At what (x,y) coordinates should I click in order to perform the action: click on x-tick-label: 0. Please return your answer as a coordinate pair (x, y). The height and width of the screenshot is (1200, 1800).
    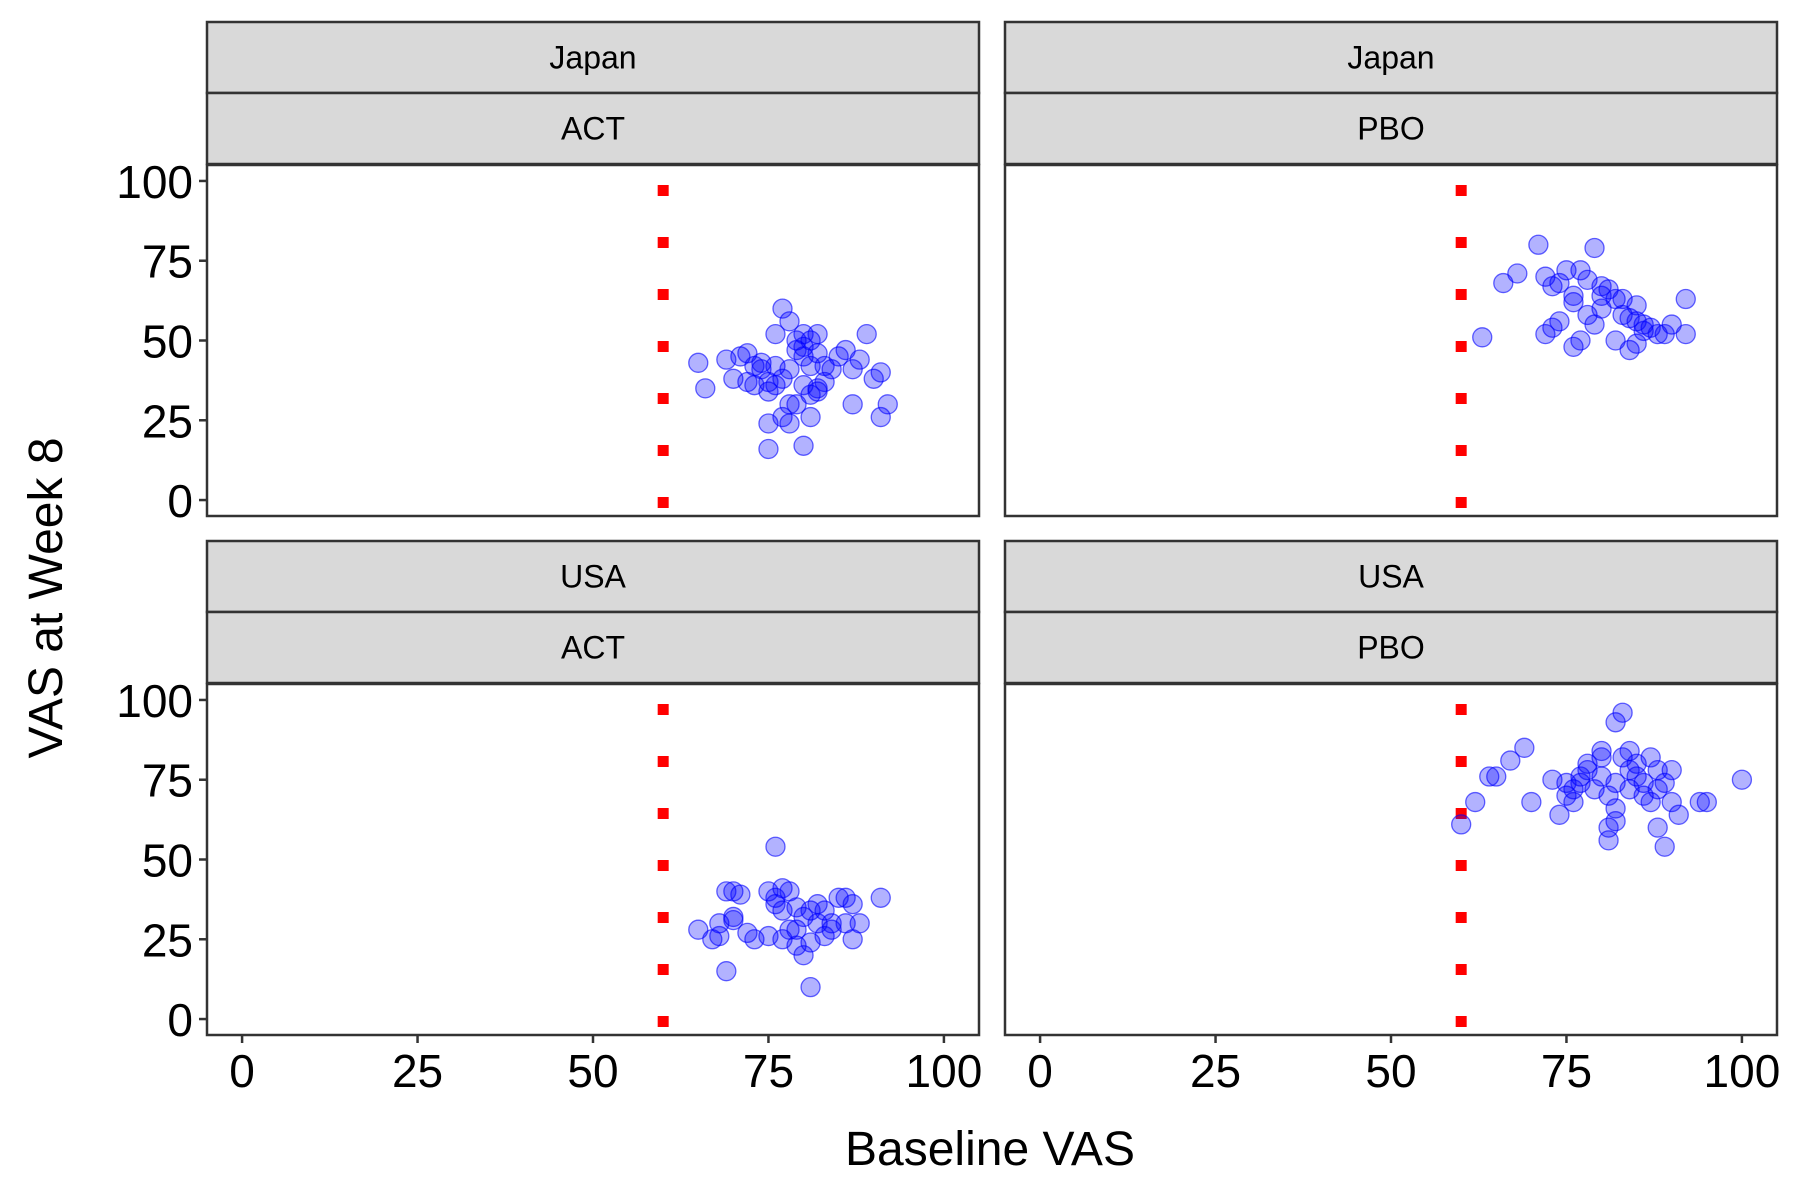
    Looking at the image, I should click on (1040, 1071).